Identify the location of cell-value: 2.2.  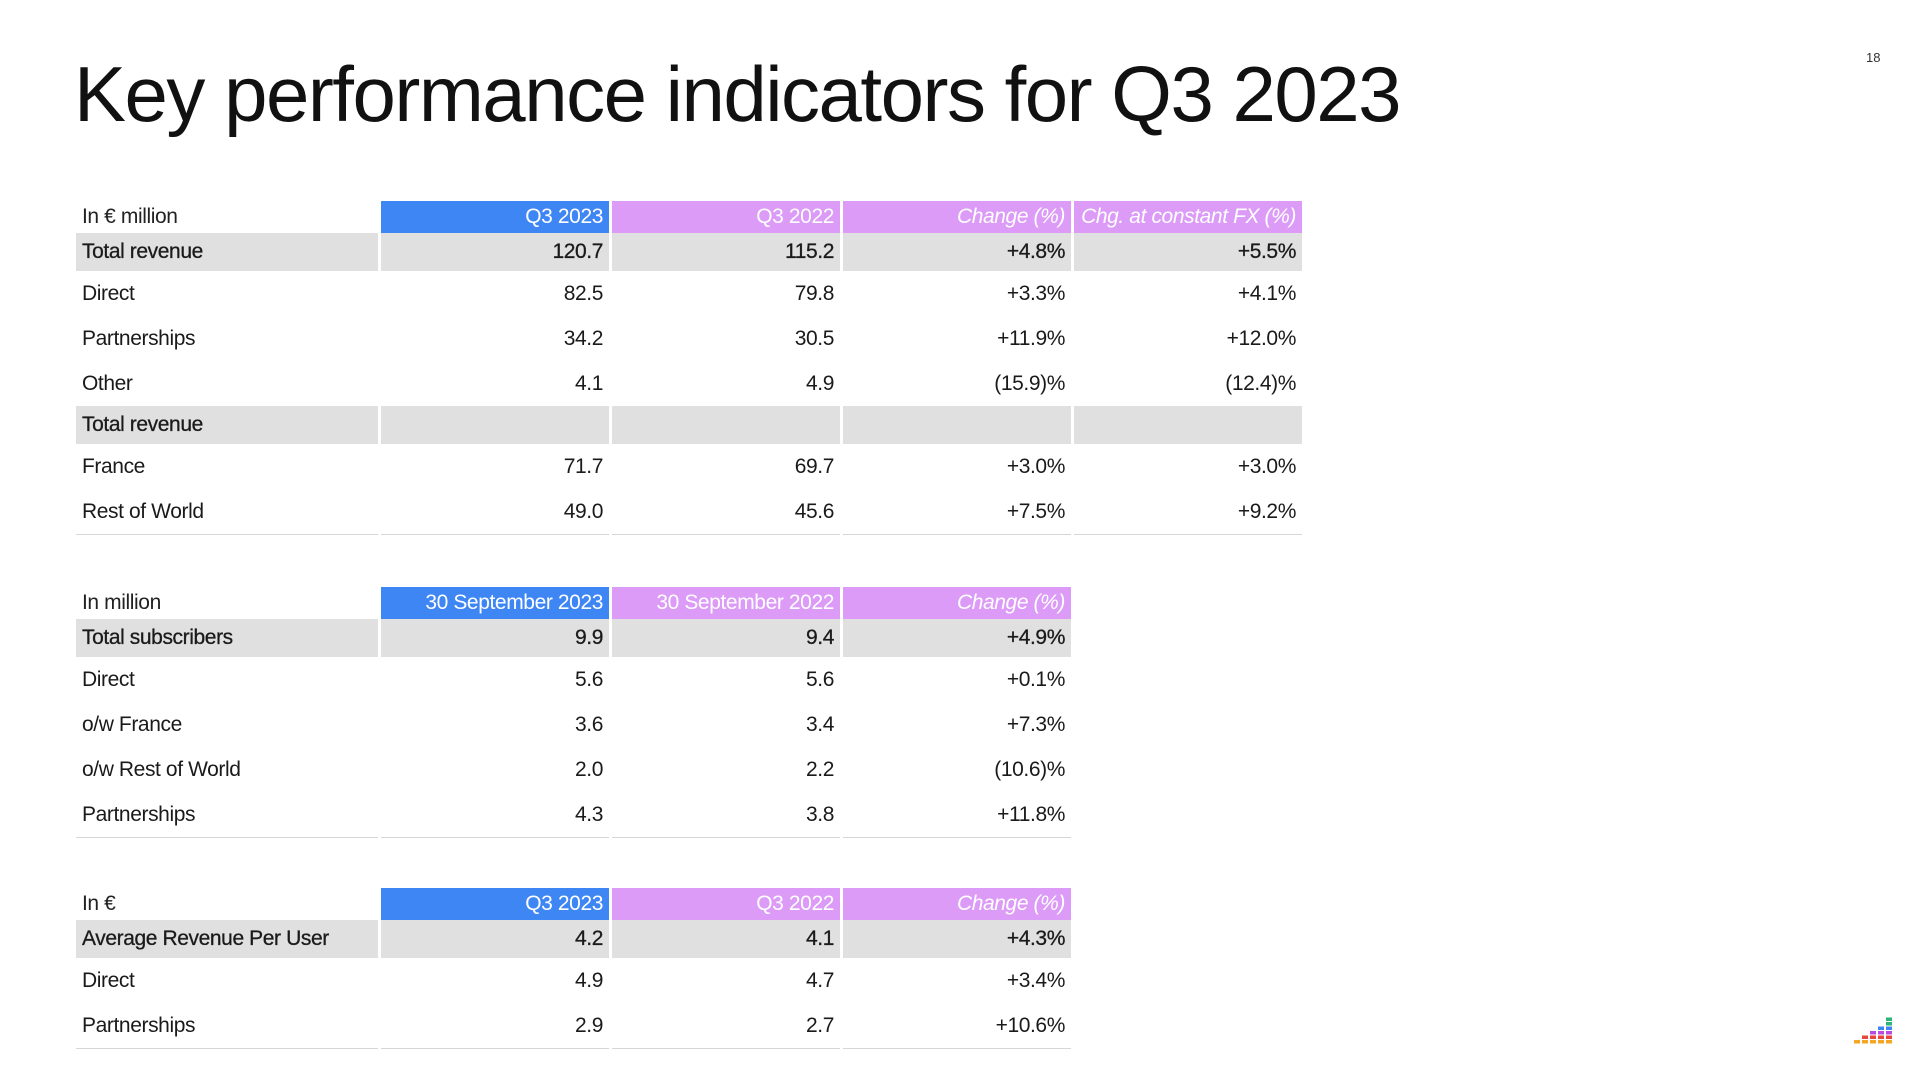
(820, 769).